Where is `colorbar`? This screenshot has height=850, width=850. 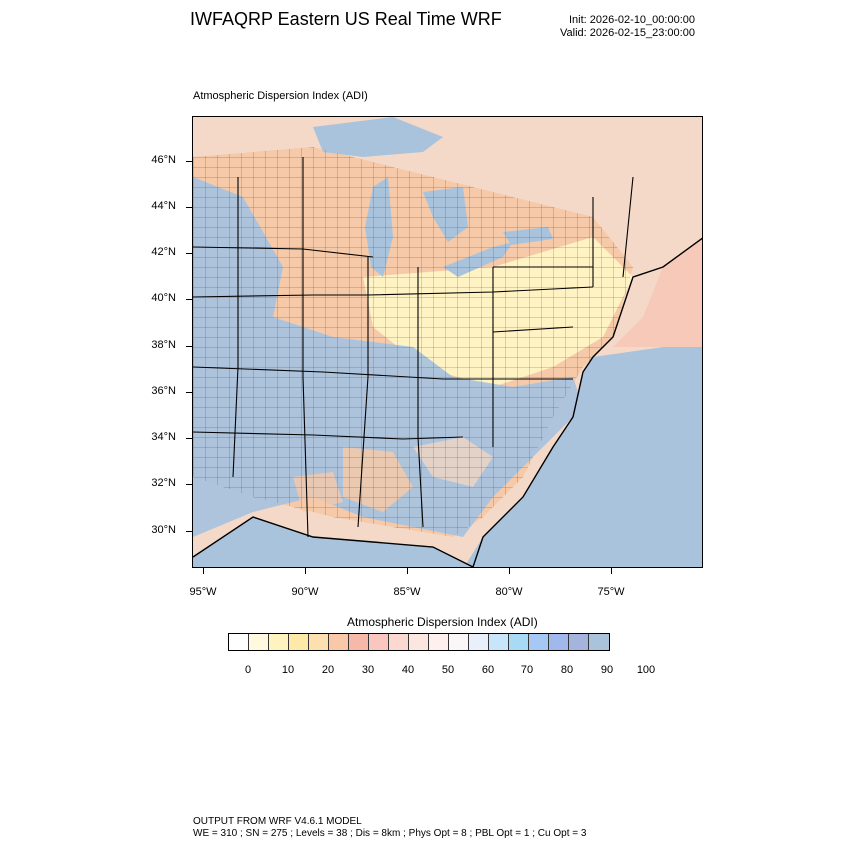 colorbar is located at coordinates (419, 642).